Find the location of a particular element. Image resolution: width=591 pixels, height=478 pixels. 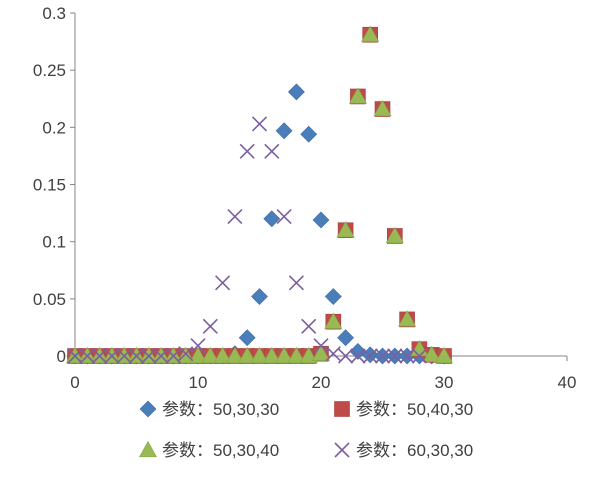

y-tick-label: 0.3 is located at coordinates (54, 13).